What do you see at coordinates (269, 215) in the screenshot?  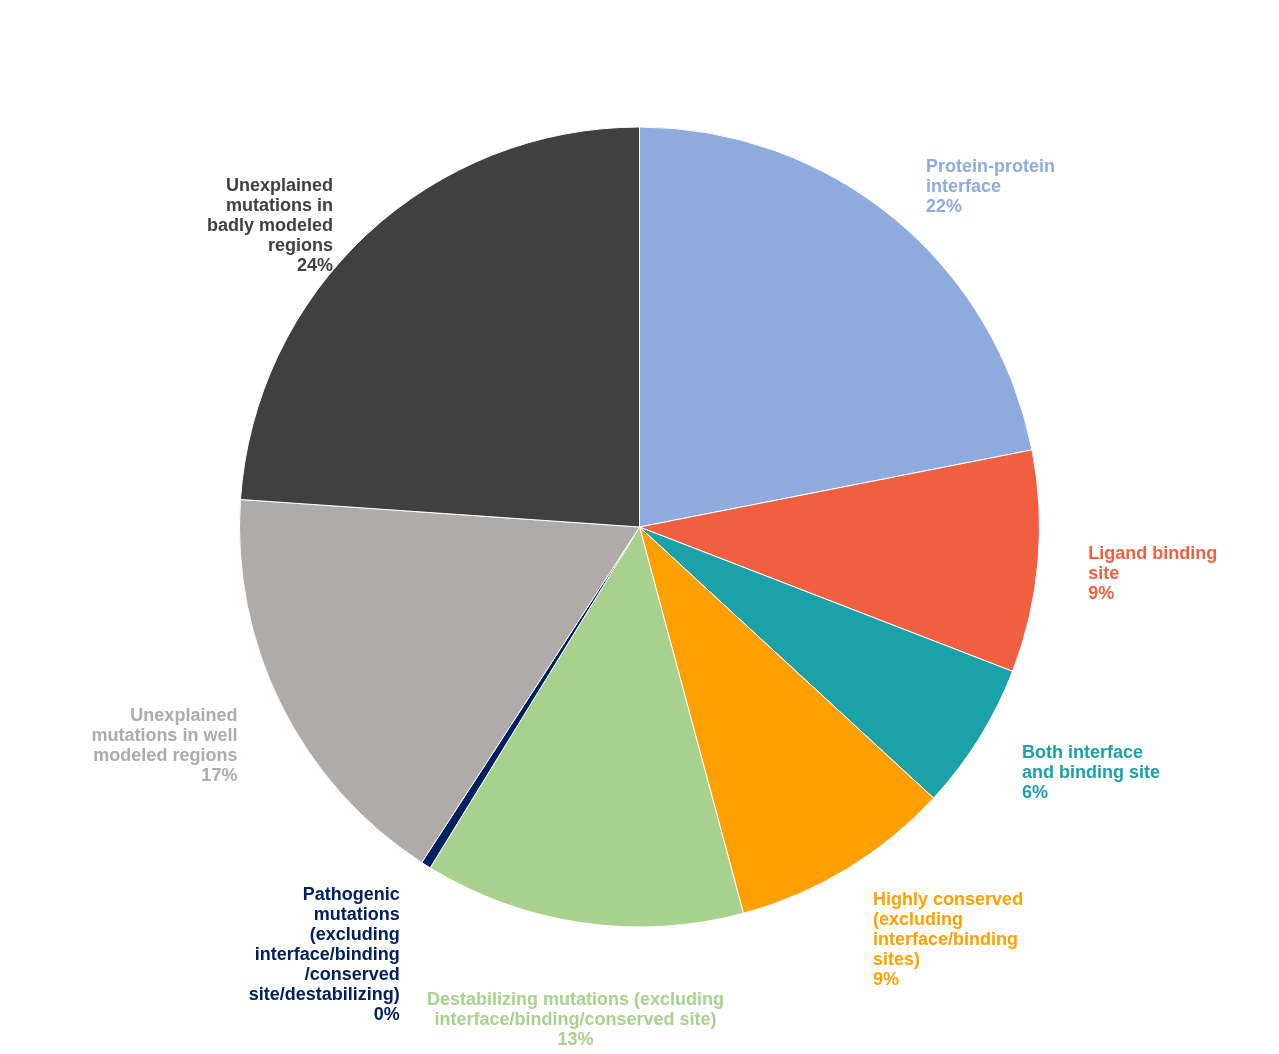 I see `slice-label: Unexplained mutations in badly modeled regions` at bounding box center [269, 215].